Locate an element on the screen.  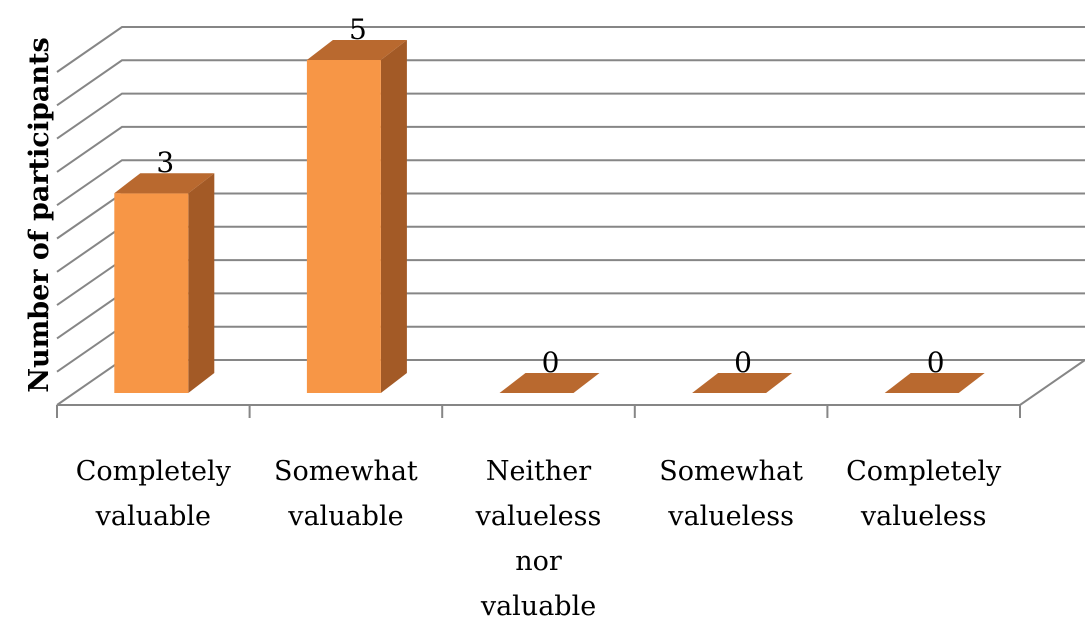
category-axis is located at coordinates (570, 388).